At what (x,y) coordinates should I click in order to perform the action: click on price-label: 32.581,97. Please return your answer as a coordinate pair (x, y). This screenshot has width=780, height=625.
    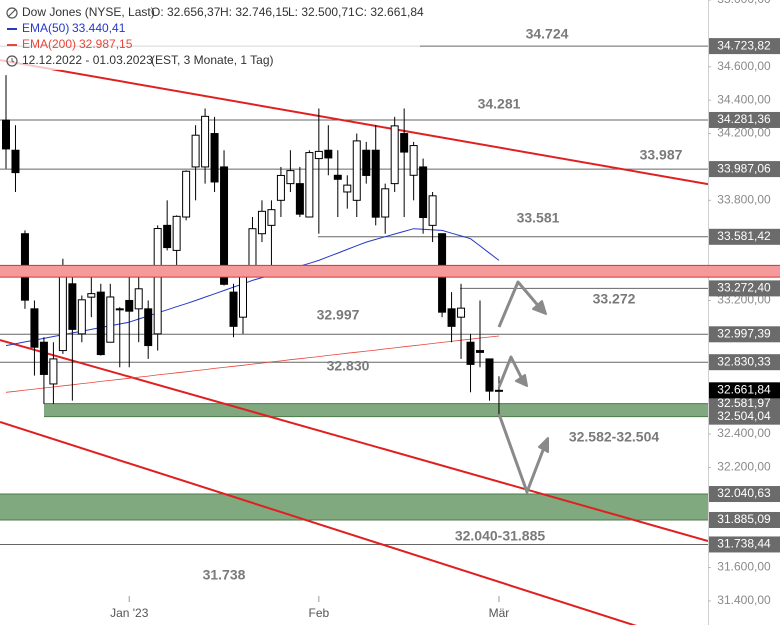
    Looking at the image, I should click on (744, 403).